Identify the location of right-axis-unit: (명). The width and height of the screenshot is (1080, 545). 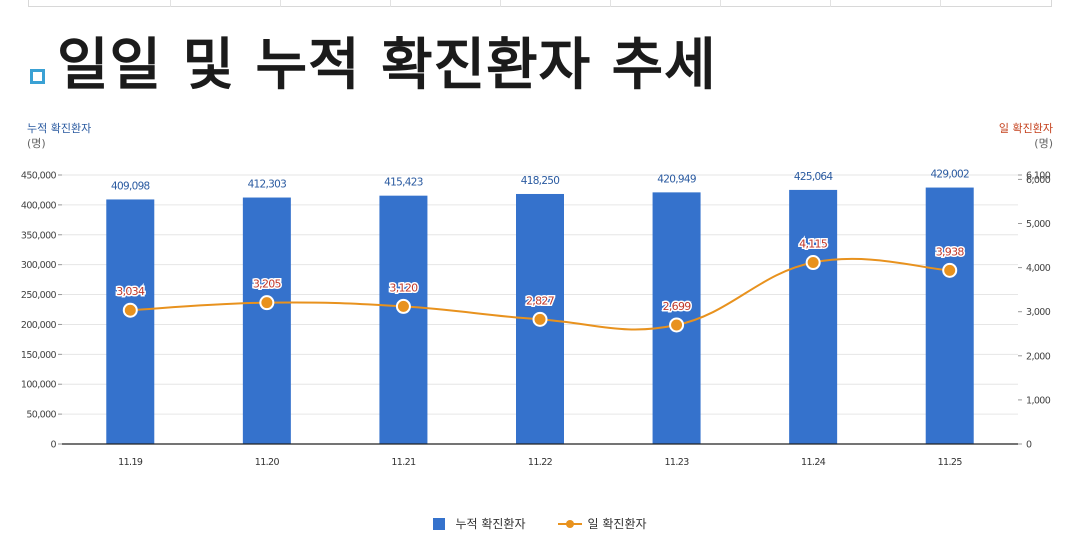
(1043, 143).